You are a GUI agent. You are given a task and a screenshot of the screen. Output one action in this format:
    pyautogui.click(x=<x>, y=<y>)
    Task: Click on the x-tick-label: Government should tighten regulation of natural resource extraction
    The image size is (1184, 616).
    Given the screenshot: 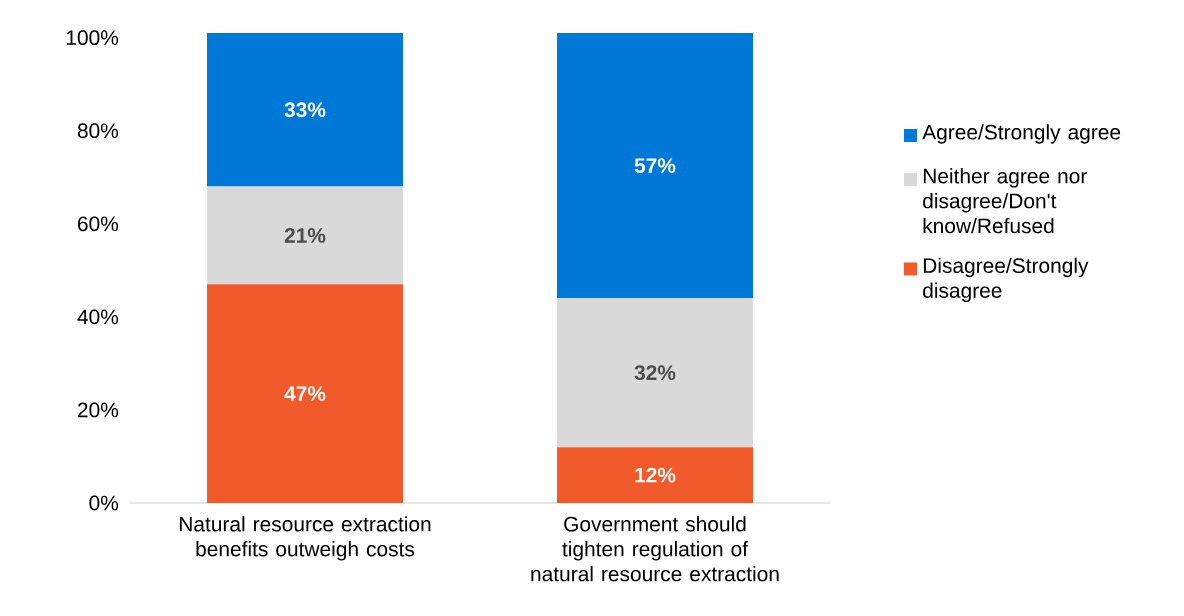 What is the action you would take?
    pyautogui.click(x=655, y=549)
    